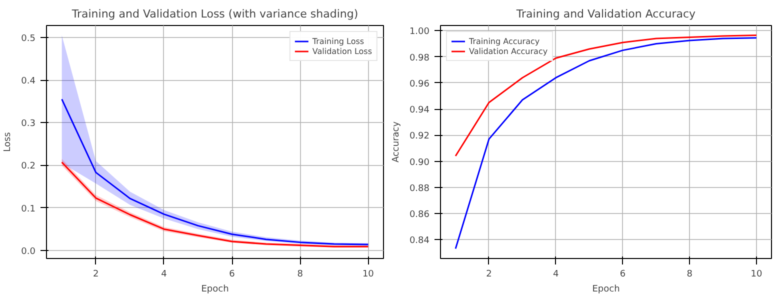 The image size is (780, 299). Describe the element at coordinates (419, 84) in the screenshot. I see `y-tick-label: 0.96` at that location.